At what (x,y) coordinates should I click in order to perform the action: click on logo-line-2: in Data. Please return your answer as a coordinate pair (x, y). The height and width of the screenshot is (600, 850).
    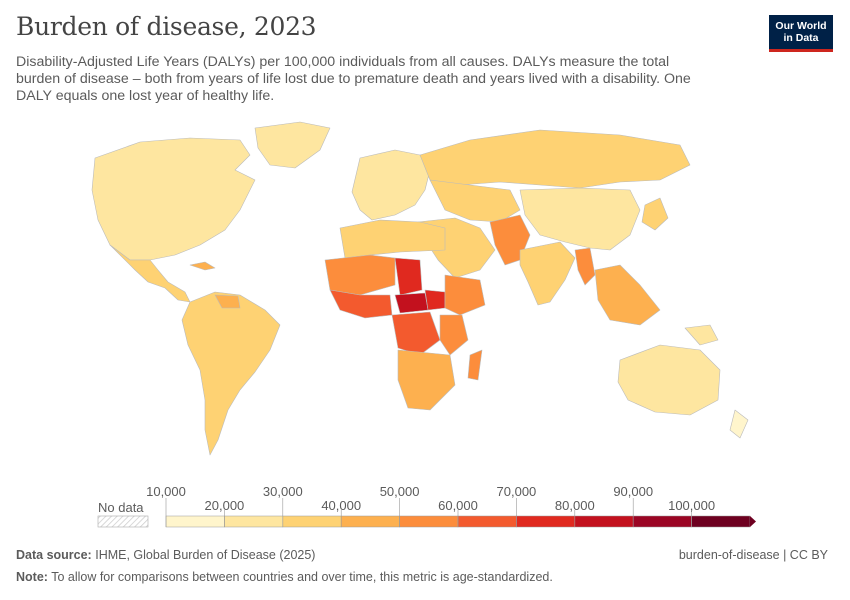
    Looking at the image, I should click on (801, 37).